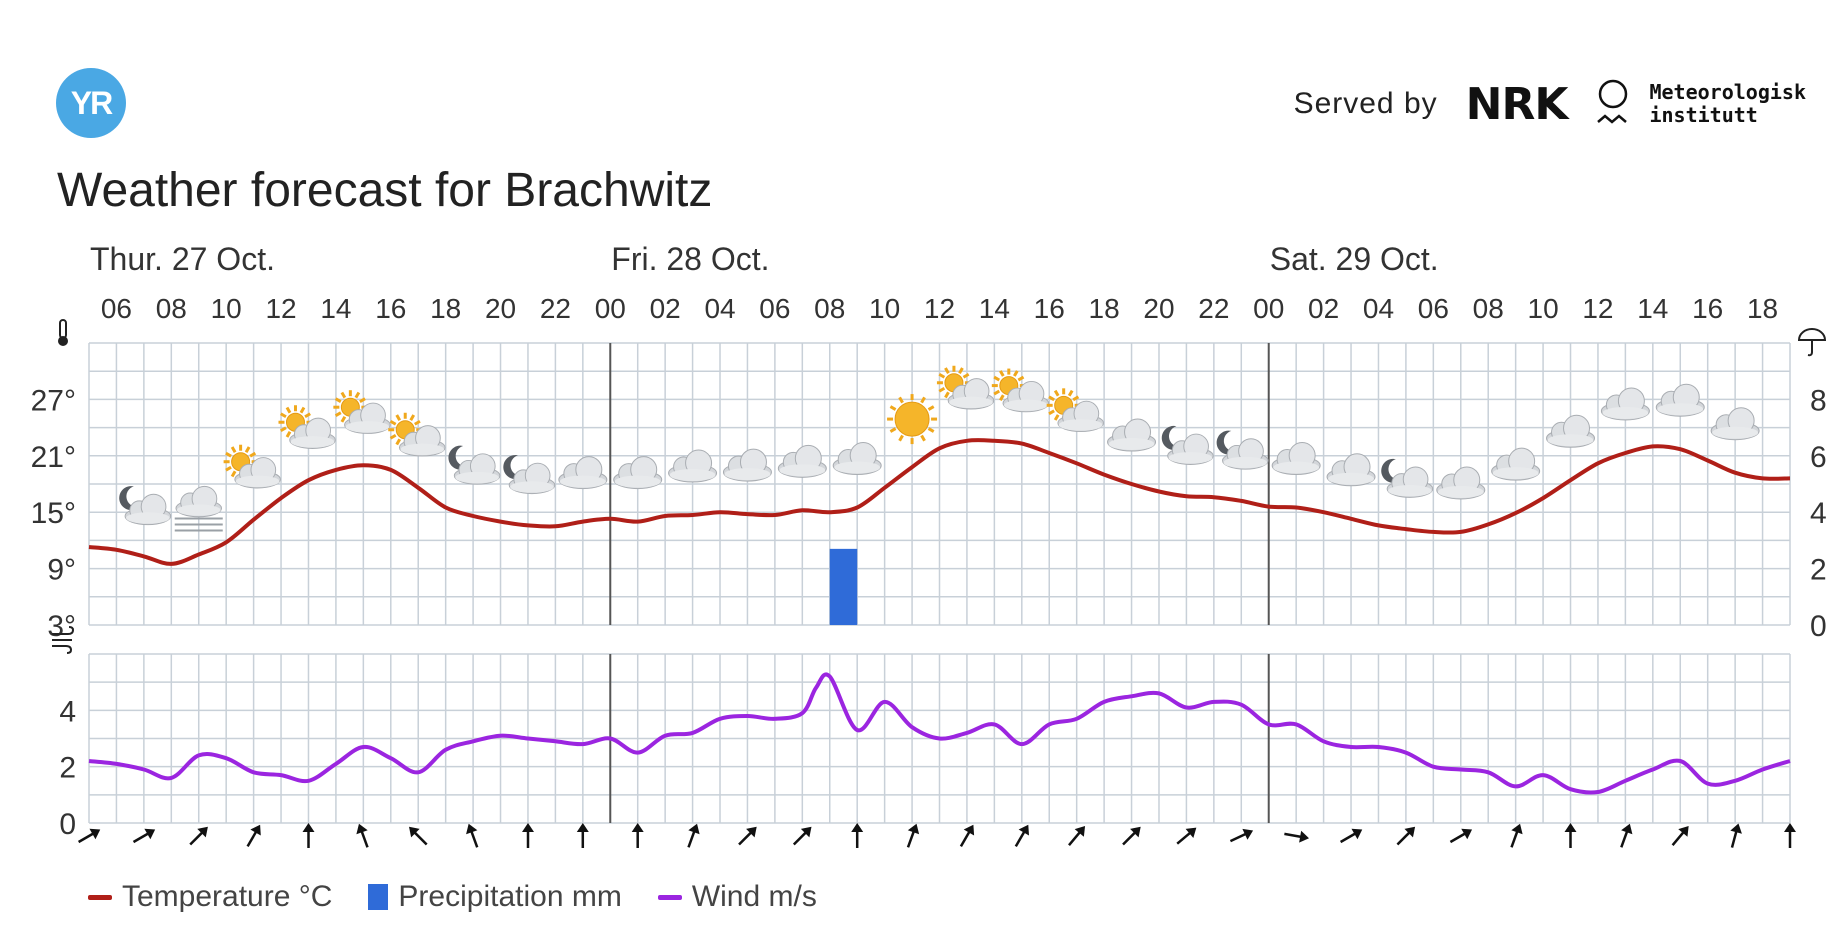 This screenshot has height=948, width=1844. I want to click on umbrella-icon, so click(1812, 342).